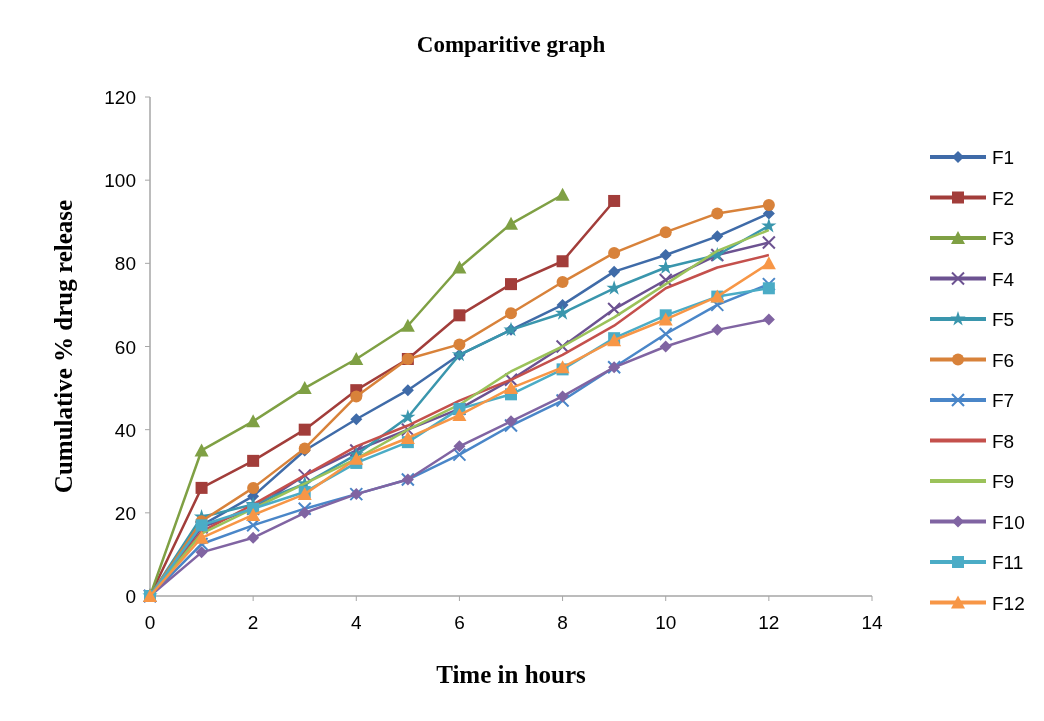  Describe the element at coordinates (356, 622) in the screenshot. I see `x-tick-label: 4` at that location.